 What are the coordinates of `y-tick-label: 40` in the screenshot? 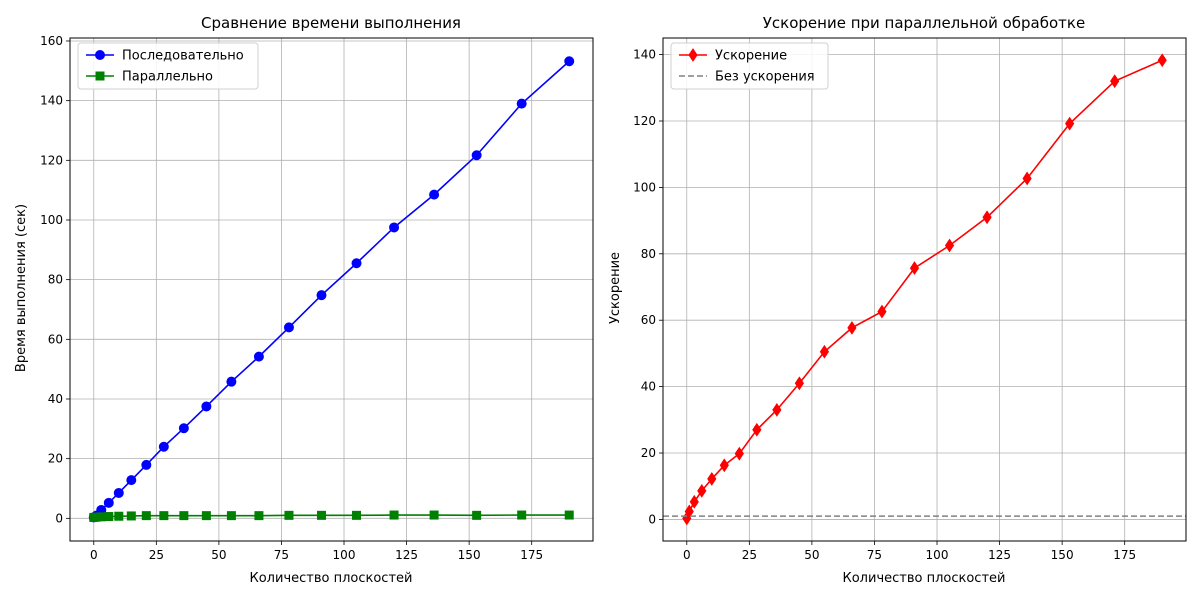 It's located at (55, 399).